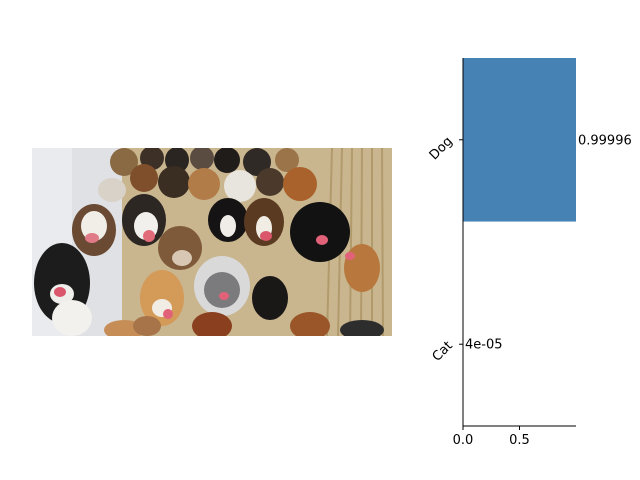 The width and height of the screenshot is (640, 480). I want to click on bars-group, so click(519, 242).